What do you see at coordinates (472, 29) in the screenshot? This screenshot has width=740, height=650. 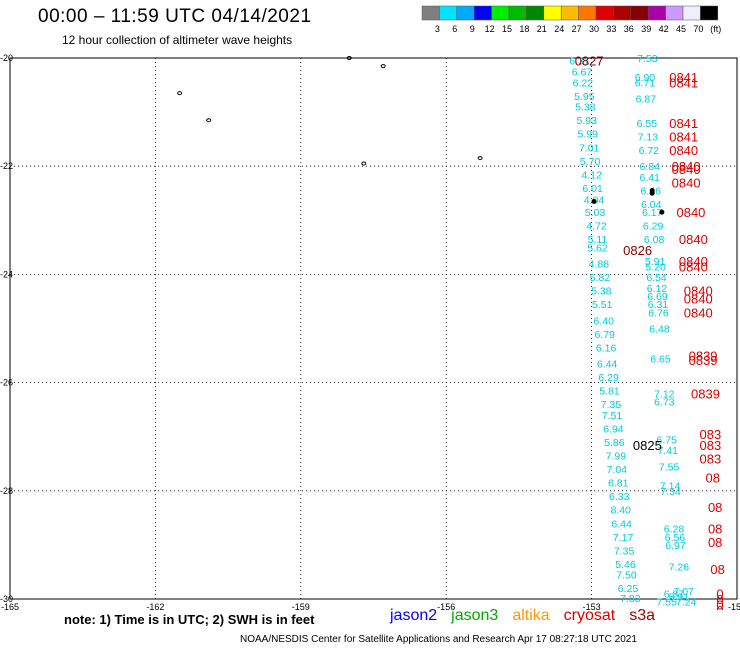 I see `scale-label: 9` at bounding box center [472, 29].